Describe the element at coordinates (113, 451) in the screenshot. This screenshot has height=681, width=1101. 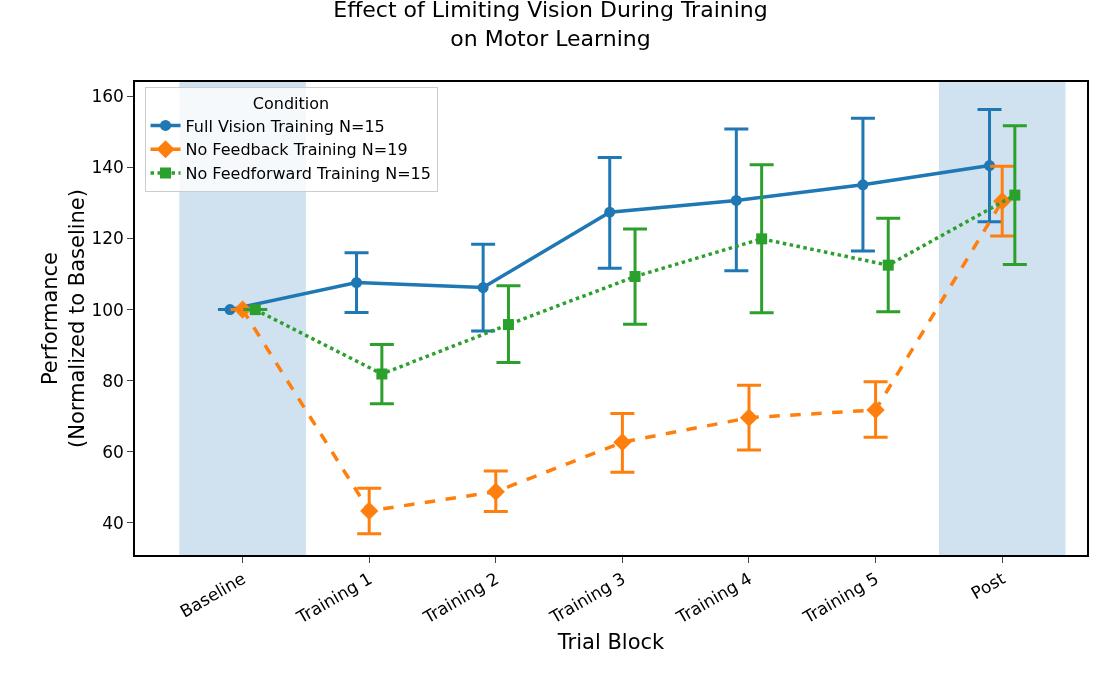
I see `y-tick-label: 60` at that location.